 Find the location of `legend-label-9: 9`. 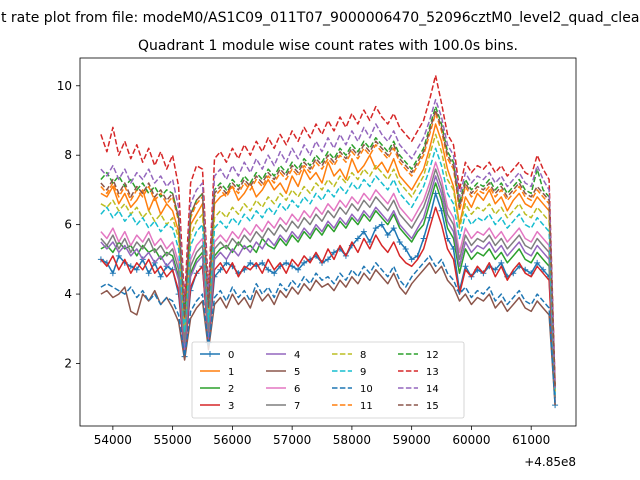

legend-label-9: 9 is located at coordinates (363, 372).